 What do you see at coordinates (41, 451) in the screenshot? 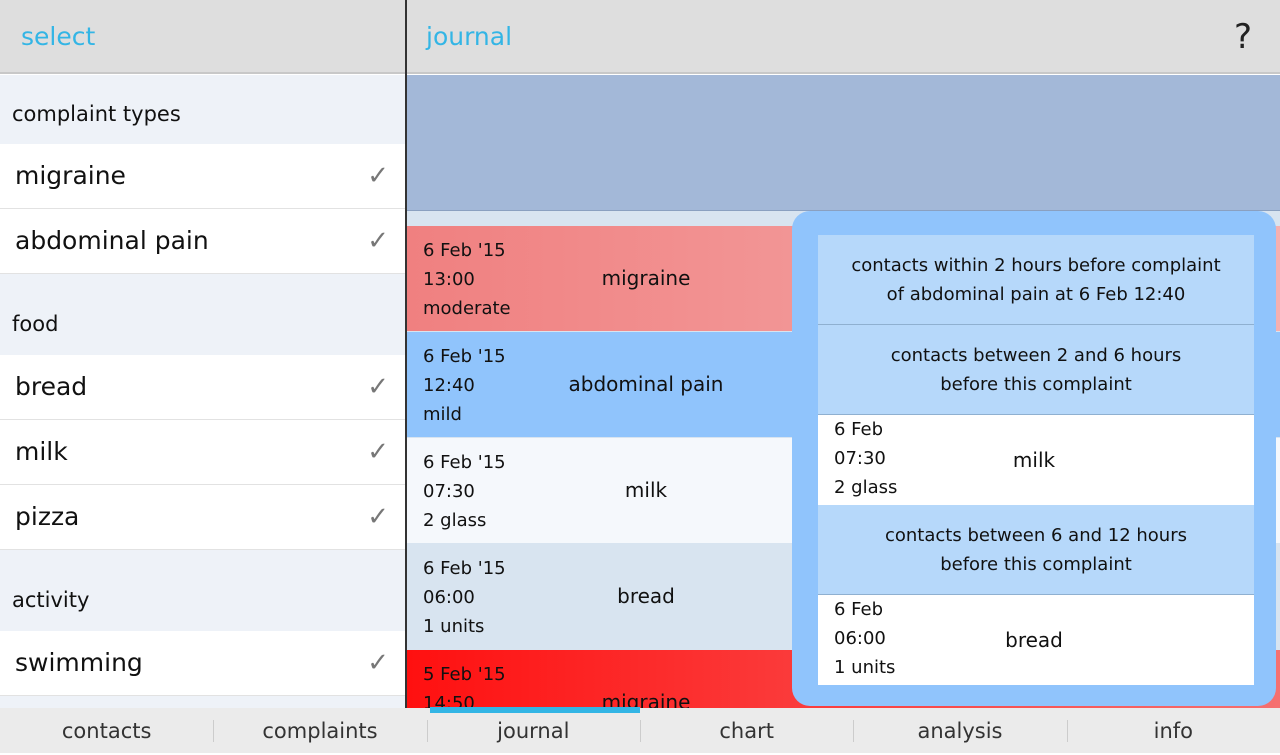
I see `filter-item-label: milk` at bounding box center [41, 451].